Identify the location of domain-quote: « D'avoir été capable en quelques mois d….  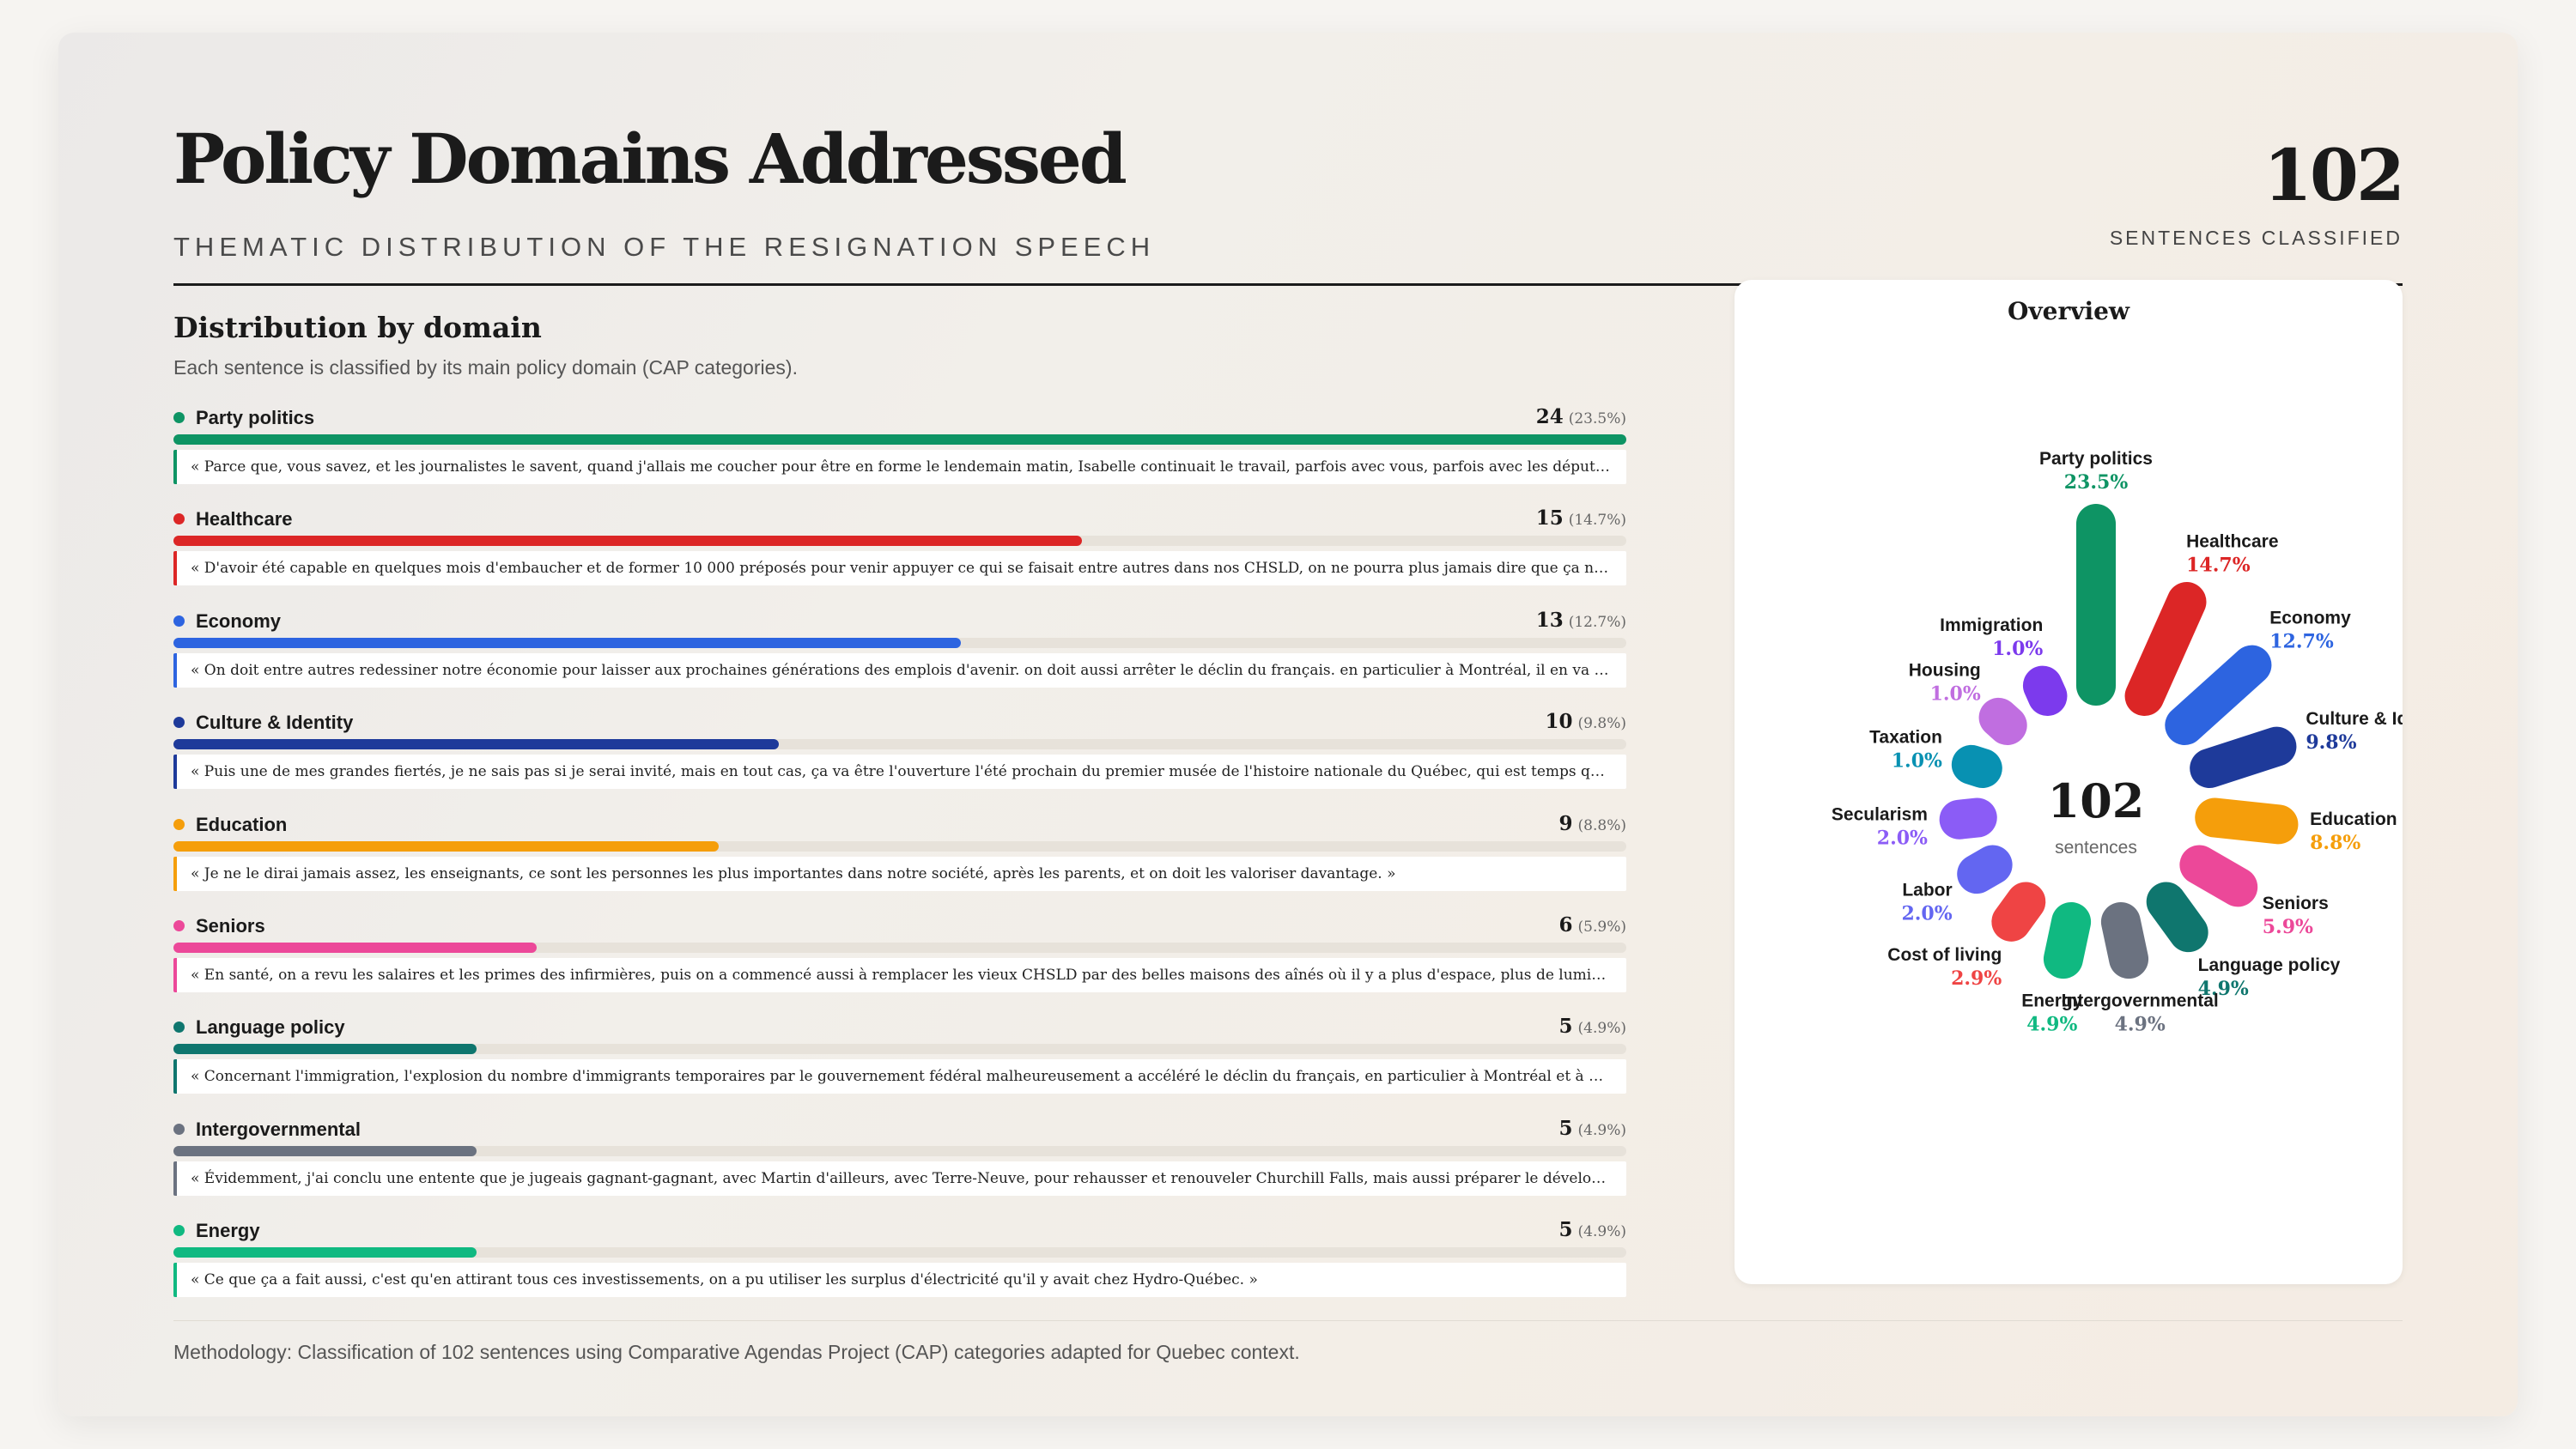
(900, 568).